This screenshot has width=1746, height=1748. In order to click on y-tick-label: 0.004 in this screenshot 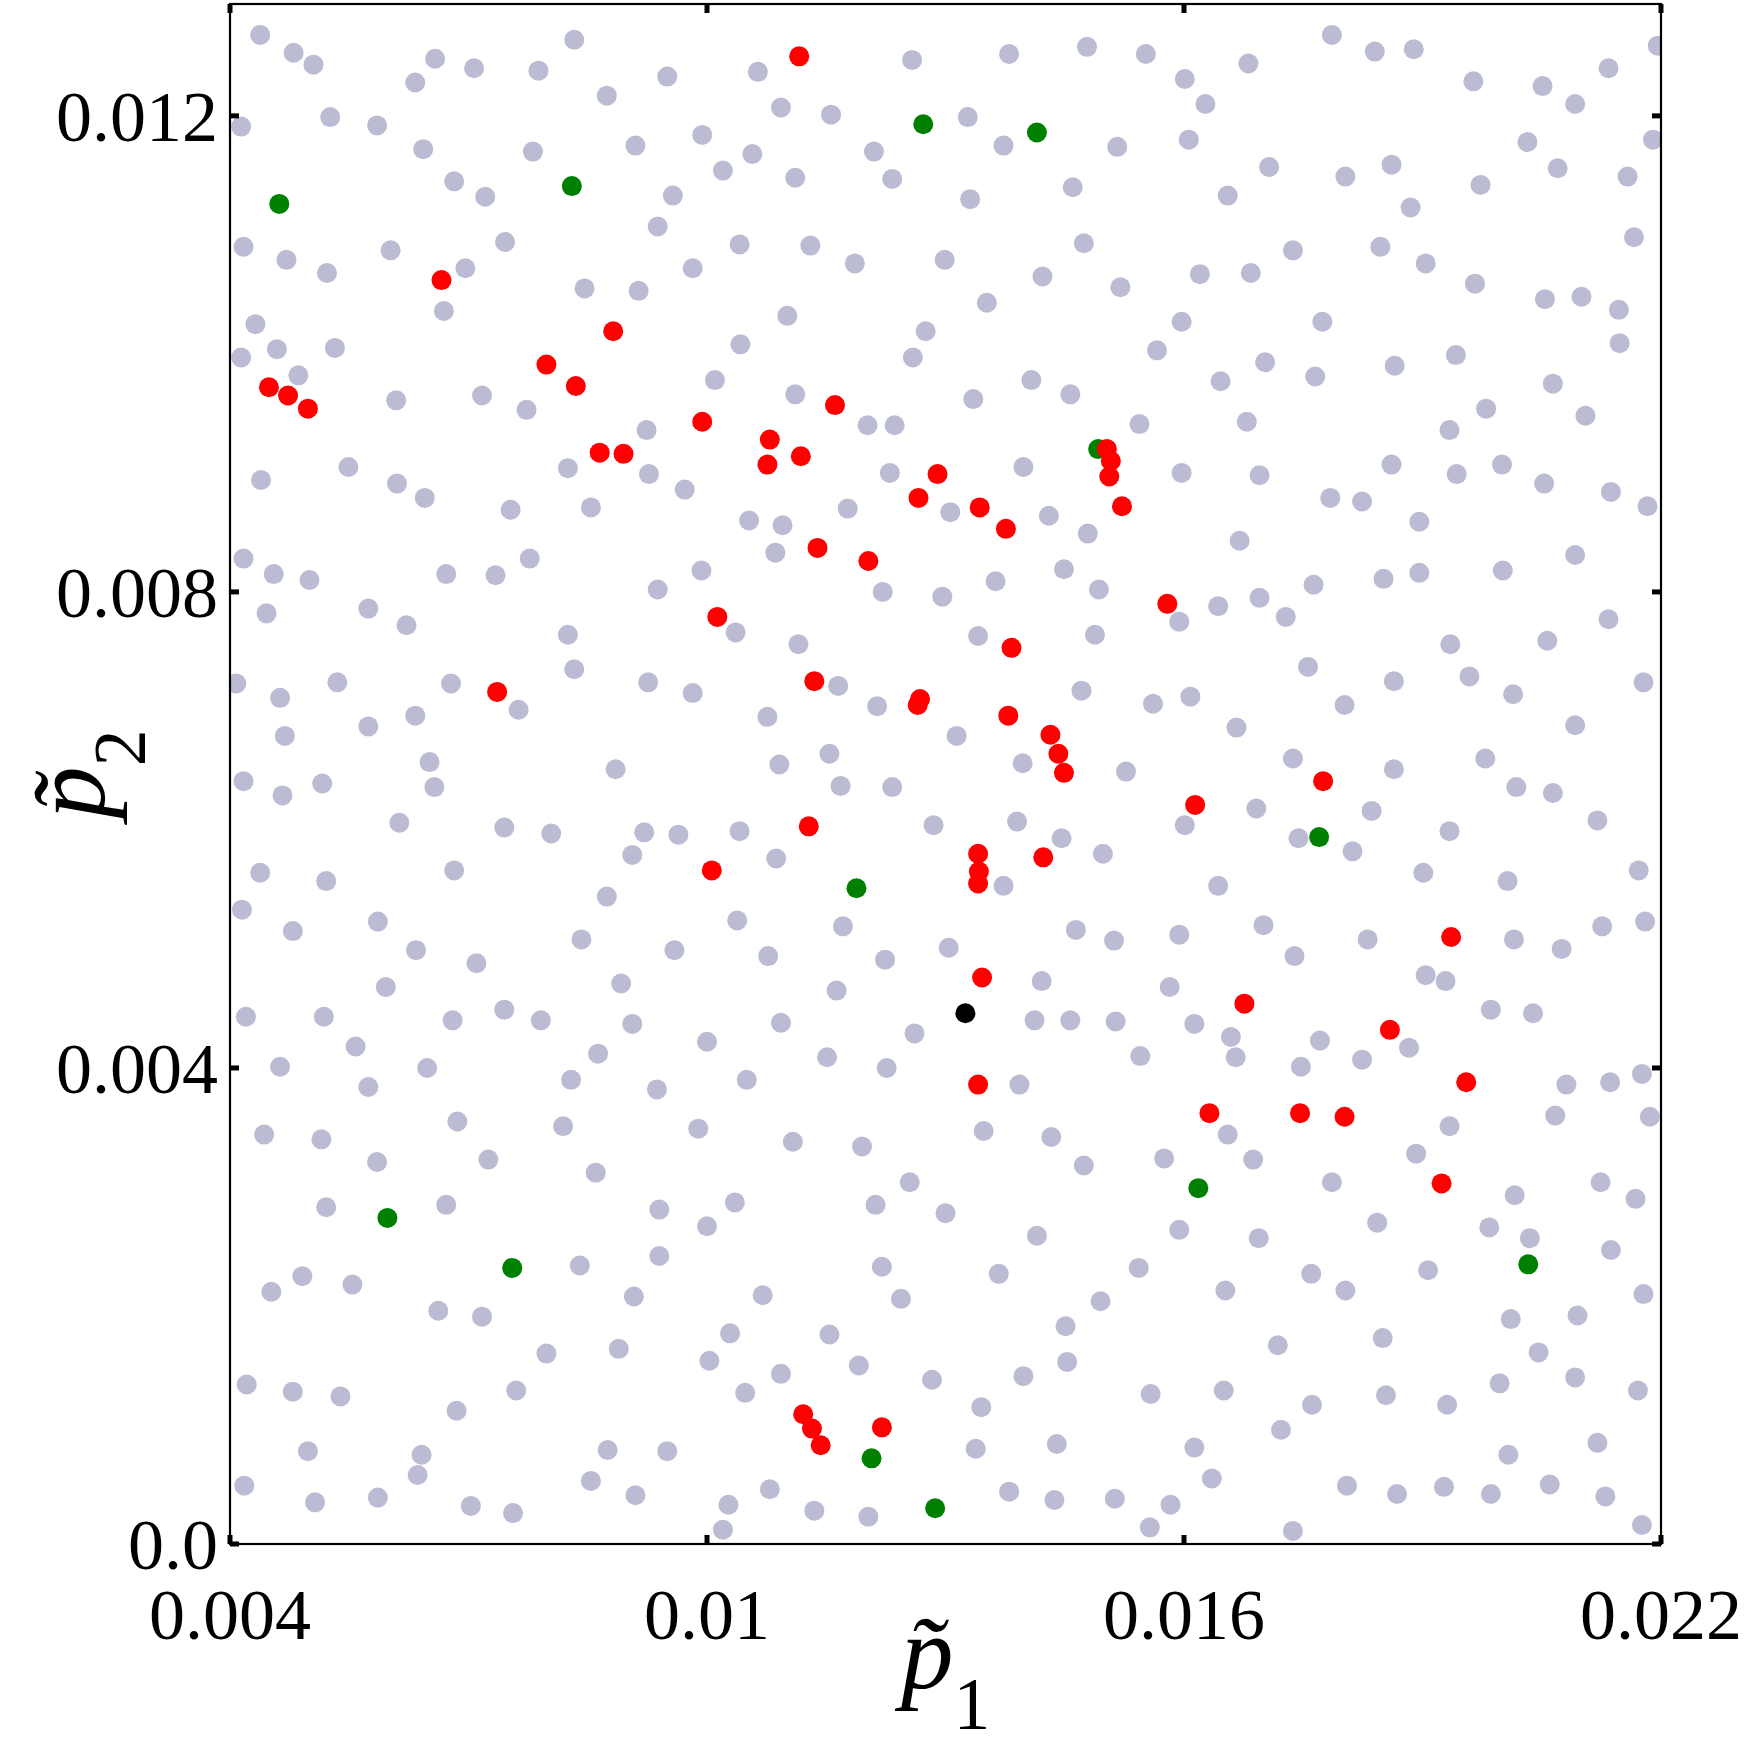, I will do `click(137, 1069)`.